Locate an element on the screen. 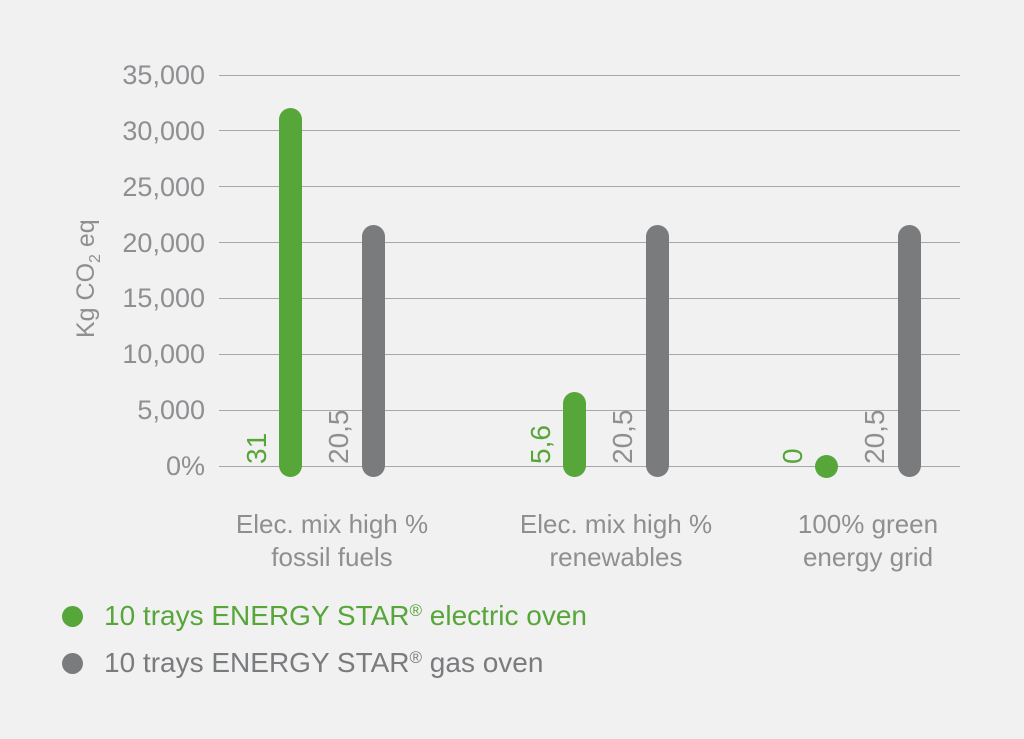 The image size is (1024, 739). y-tick-label-15000: 15,000 is located at coordinates (163, 298).